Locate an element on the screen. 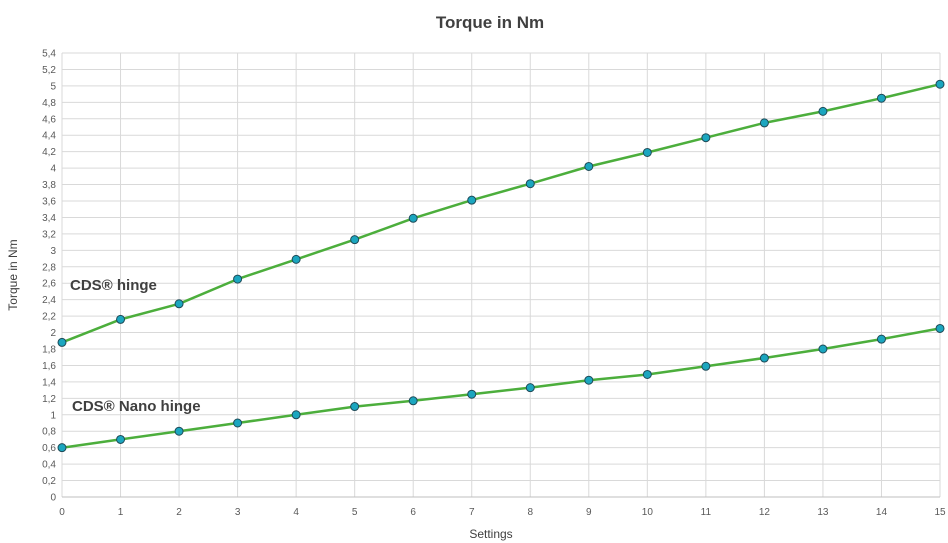 The height and width of the screenshot is (543, 948). x-tick-label: 12 is located at coordinates (765, 512).